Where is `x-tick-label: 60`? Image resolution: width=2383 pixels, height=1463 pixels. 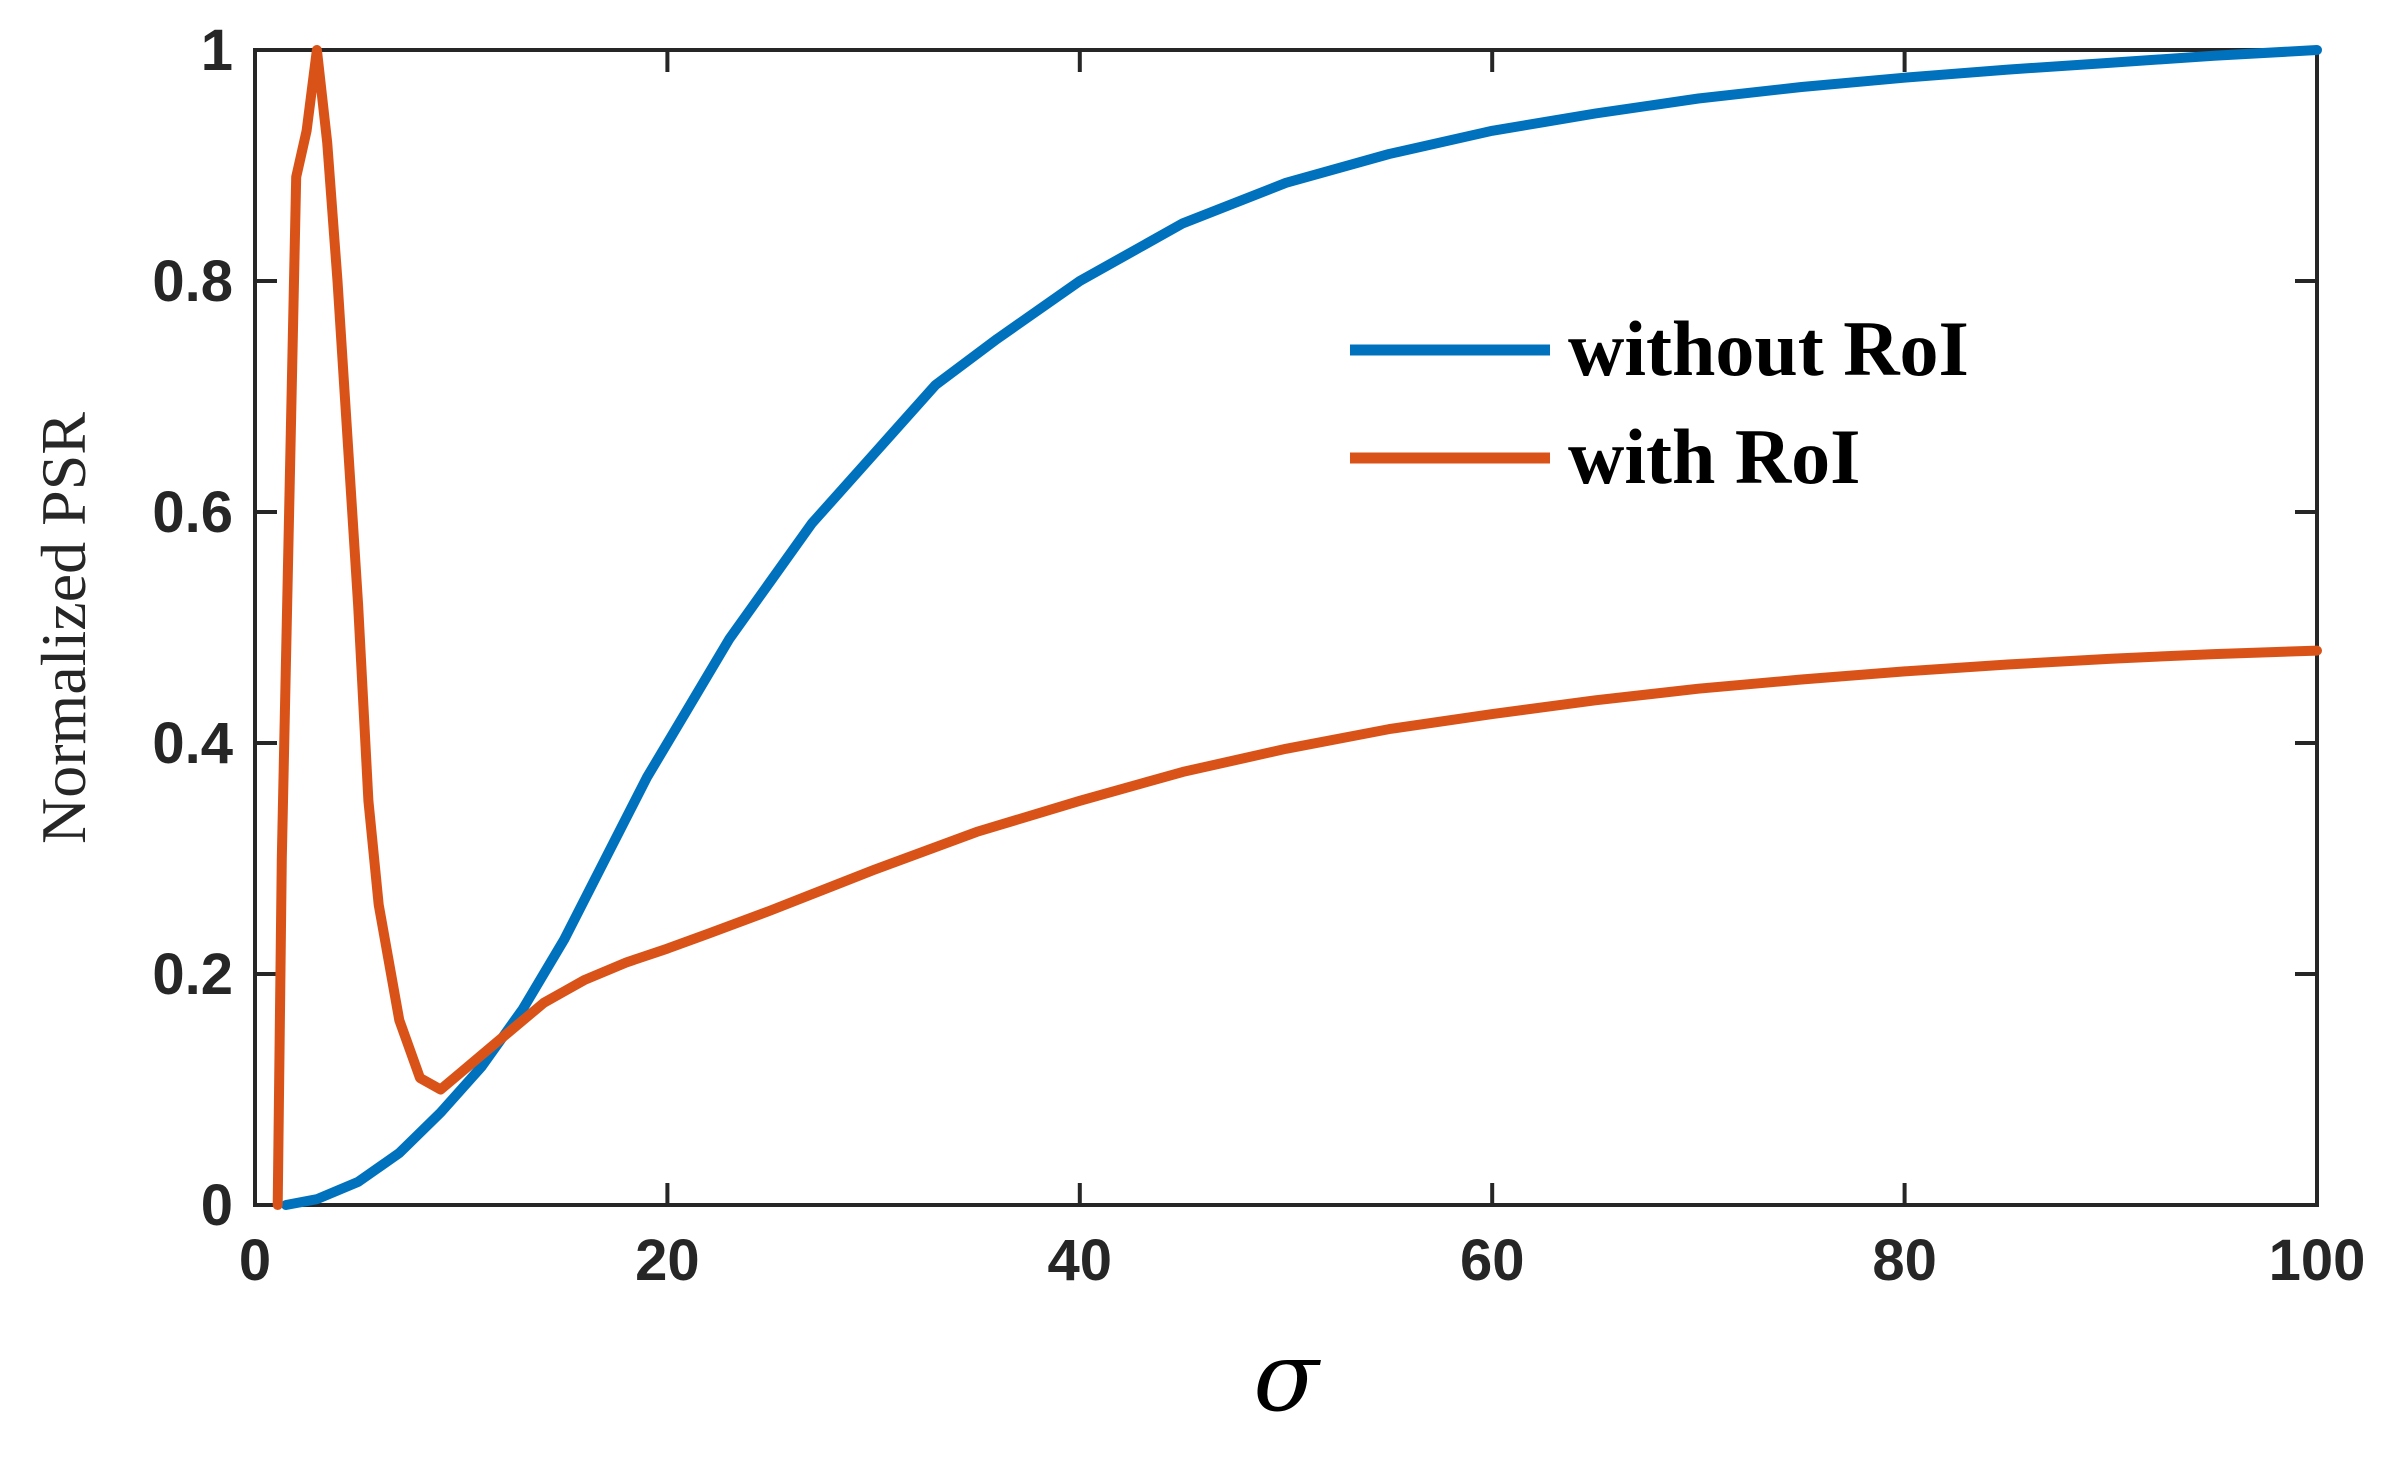
x-tick-label: 60 is located at coordinates (1492, 1260).